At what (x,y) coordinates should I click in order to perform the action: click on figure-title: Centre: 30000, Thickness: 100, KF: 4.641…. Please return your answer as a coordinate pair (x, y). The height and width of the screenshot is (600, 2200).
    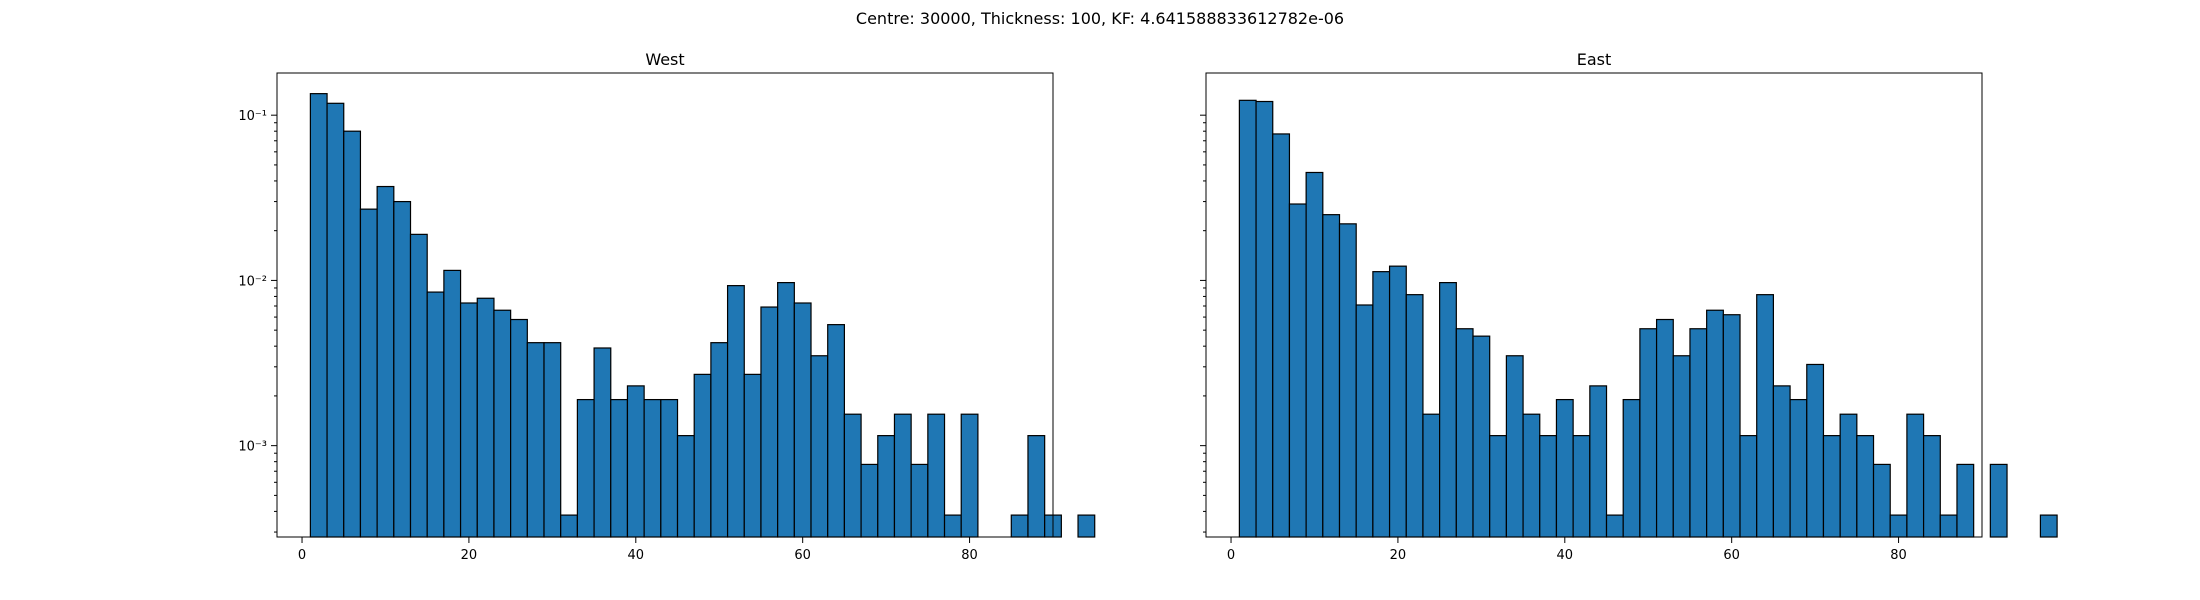
    Looking at the image, I should click on (1100, 18).